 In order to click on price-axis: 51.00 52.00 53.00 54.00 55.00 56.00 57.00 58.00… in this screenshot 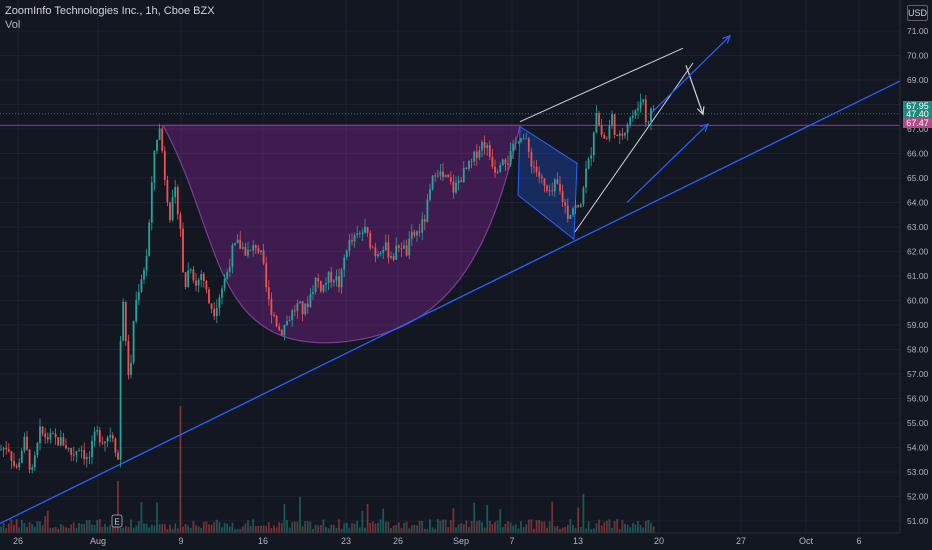, I will do `click(915, 275)`.